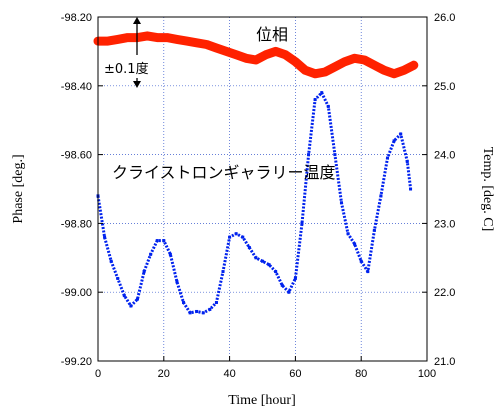 This screenshot has width=502, height=414. I want to click on x-tick-label: 20, so click(164, 374).